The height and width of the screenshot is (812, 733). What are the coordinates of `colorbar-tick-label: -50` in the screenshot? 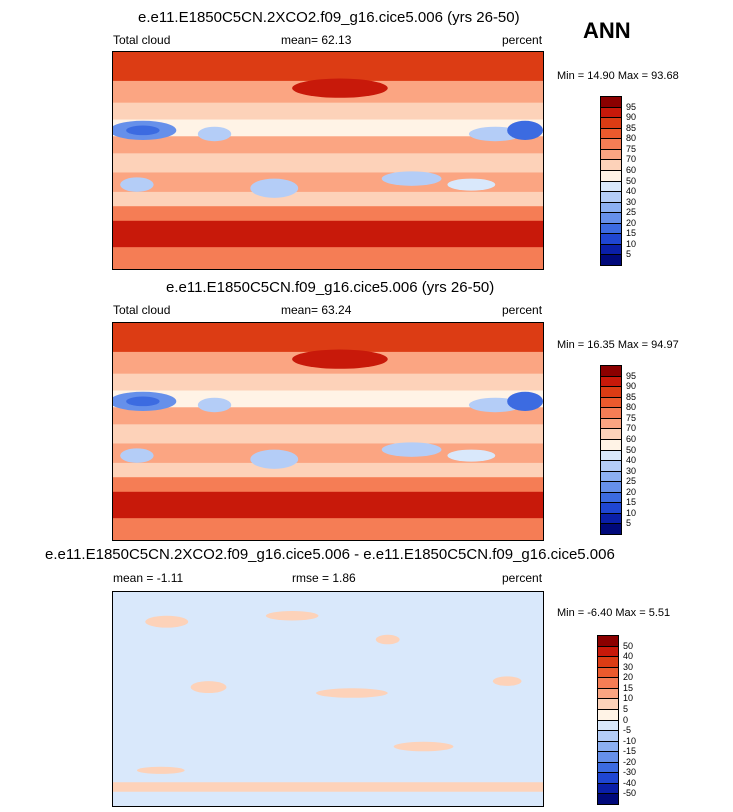 It's located at (630, 793).